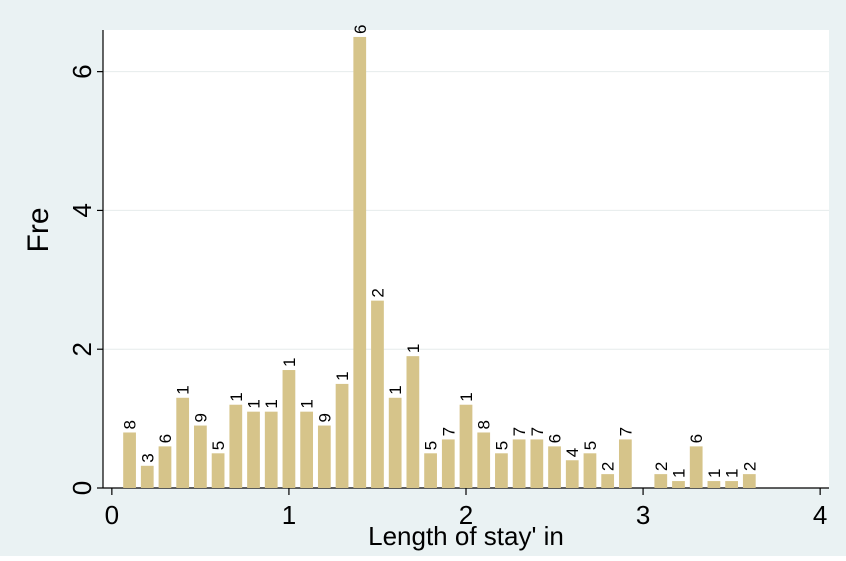 The width and height of the screenshot is (846, 561). I want to click on bar-label-15: 1, so click(395, 389).